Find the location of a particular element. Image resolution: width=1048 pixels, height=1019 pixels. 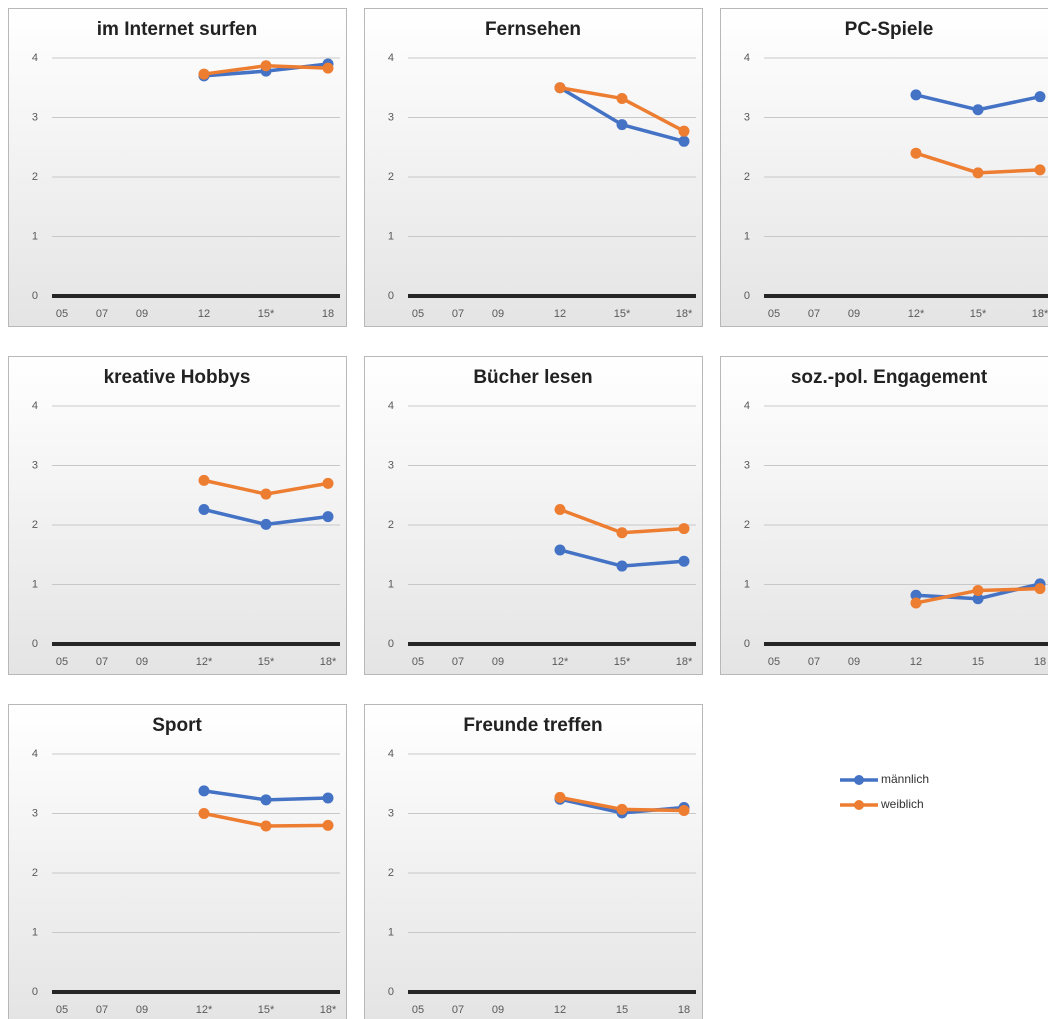

chart-title: Fernsehen is located at coordinates (533, 29).